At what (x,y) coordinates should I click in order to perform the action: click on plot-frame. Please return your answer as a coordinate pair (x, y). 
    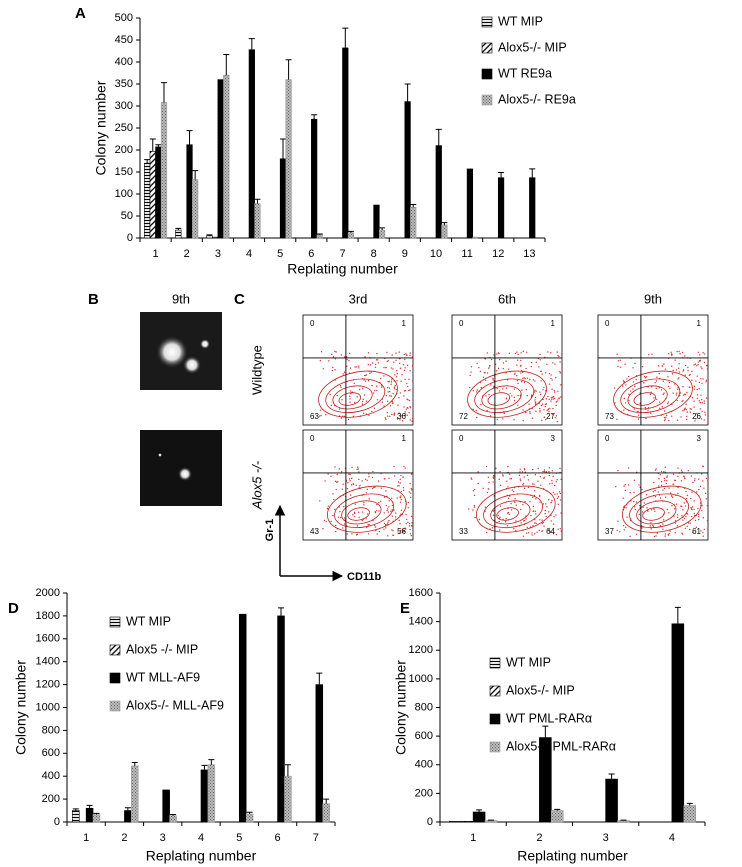
    Looking at the image, I should click on (653, 485).